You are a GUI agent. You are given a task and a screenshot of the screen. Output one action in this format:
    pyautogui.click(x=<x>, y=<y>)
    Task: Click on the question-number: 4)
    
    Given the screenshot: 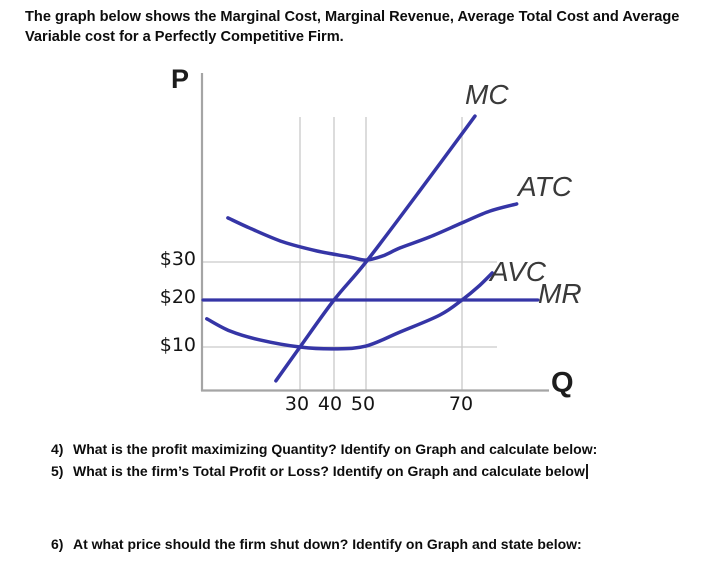 What is the action you would take?
    pyautogui.click(x=57, y=449)
    